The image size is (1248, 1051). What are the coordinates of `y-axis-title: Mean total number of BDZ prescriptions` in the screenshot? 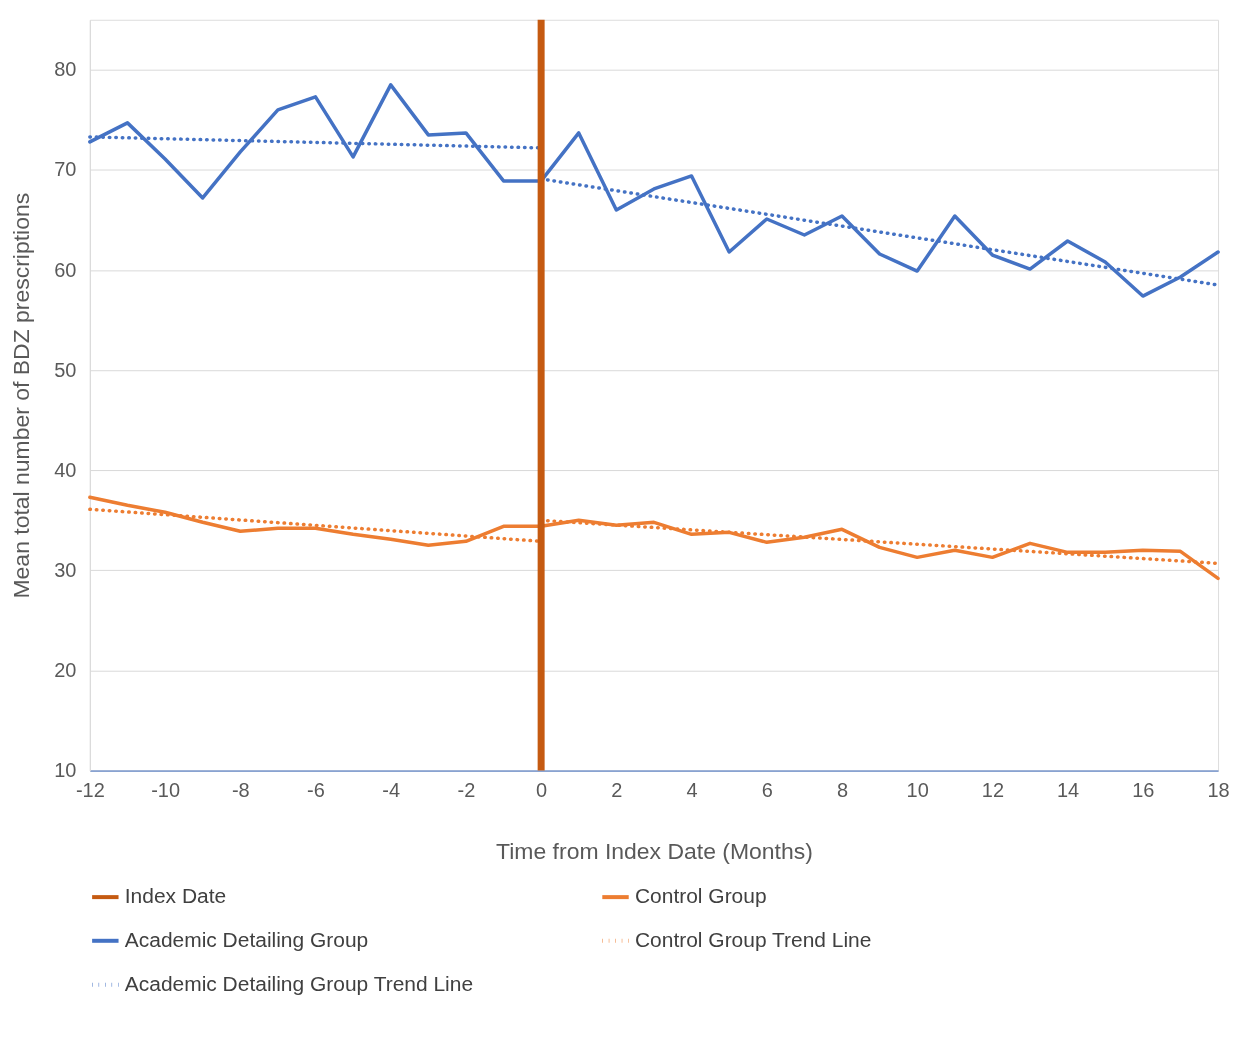 It's located at (21, 395).